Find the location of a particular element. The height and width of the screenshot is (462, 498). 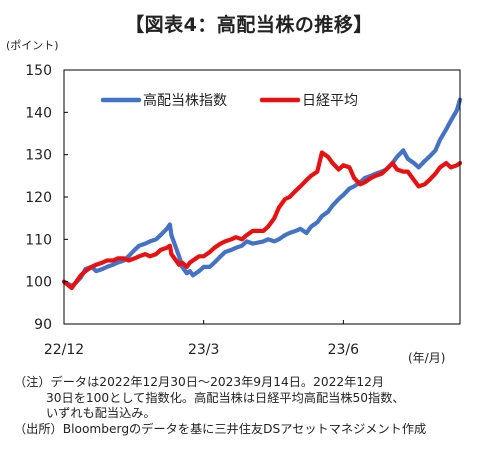

y-tick-labels: 90 100 110 120 130 140 150 is located at coordinates (38, 198).